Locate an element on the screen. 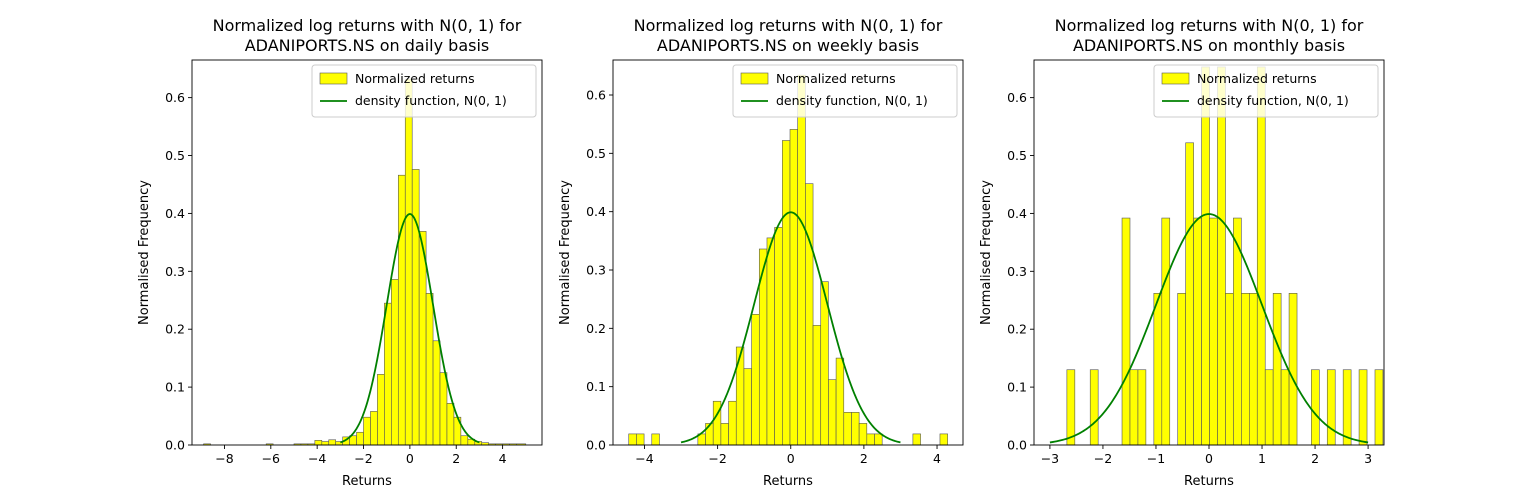  x-tick-label: −8 is located at coordinates (224, 458).